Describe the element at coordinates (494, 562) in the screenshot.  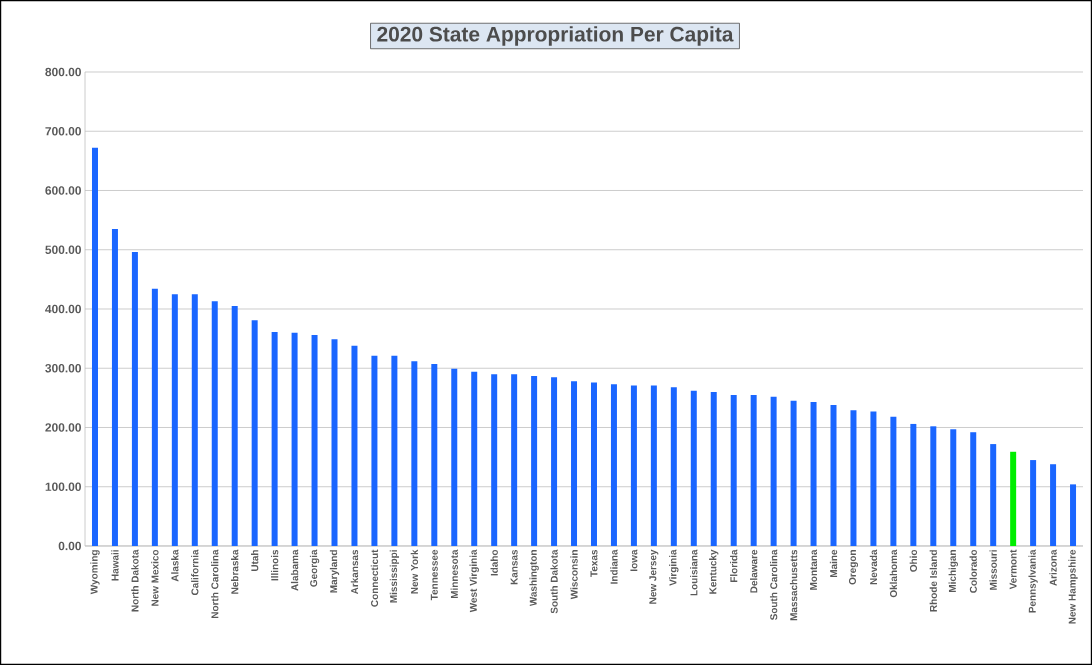
I see `x-tick-label: Idaho` at that location.